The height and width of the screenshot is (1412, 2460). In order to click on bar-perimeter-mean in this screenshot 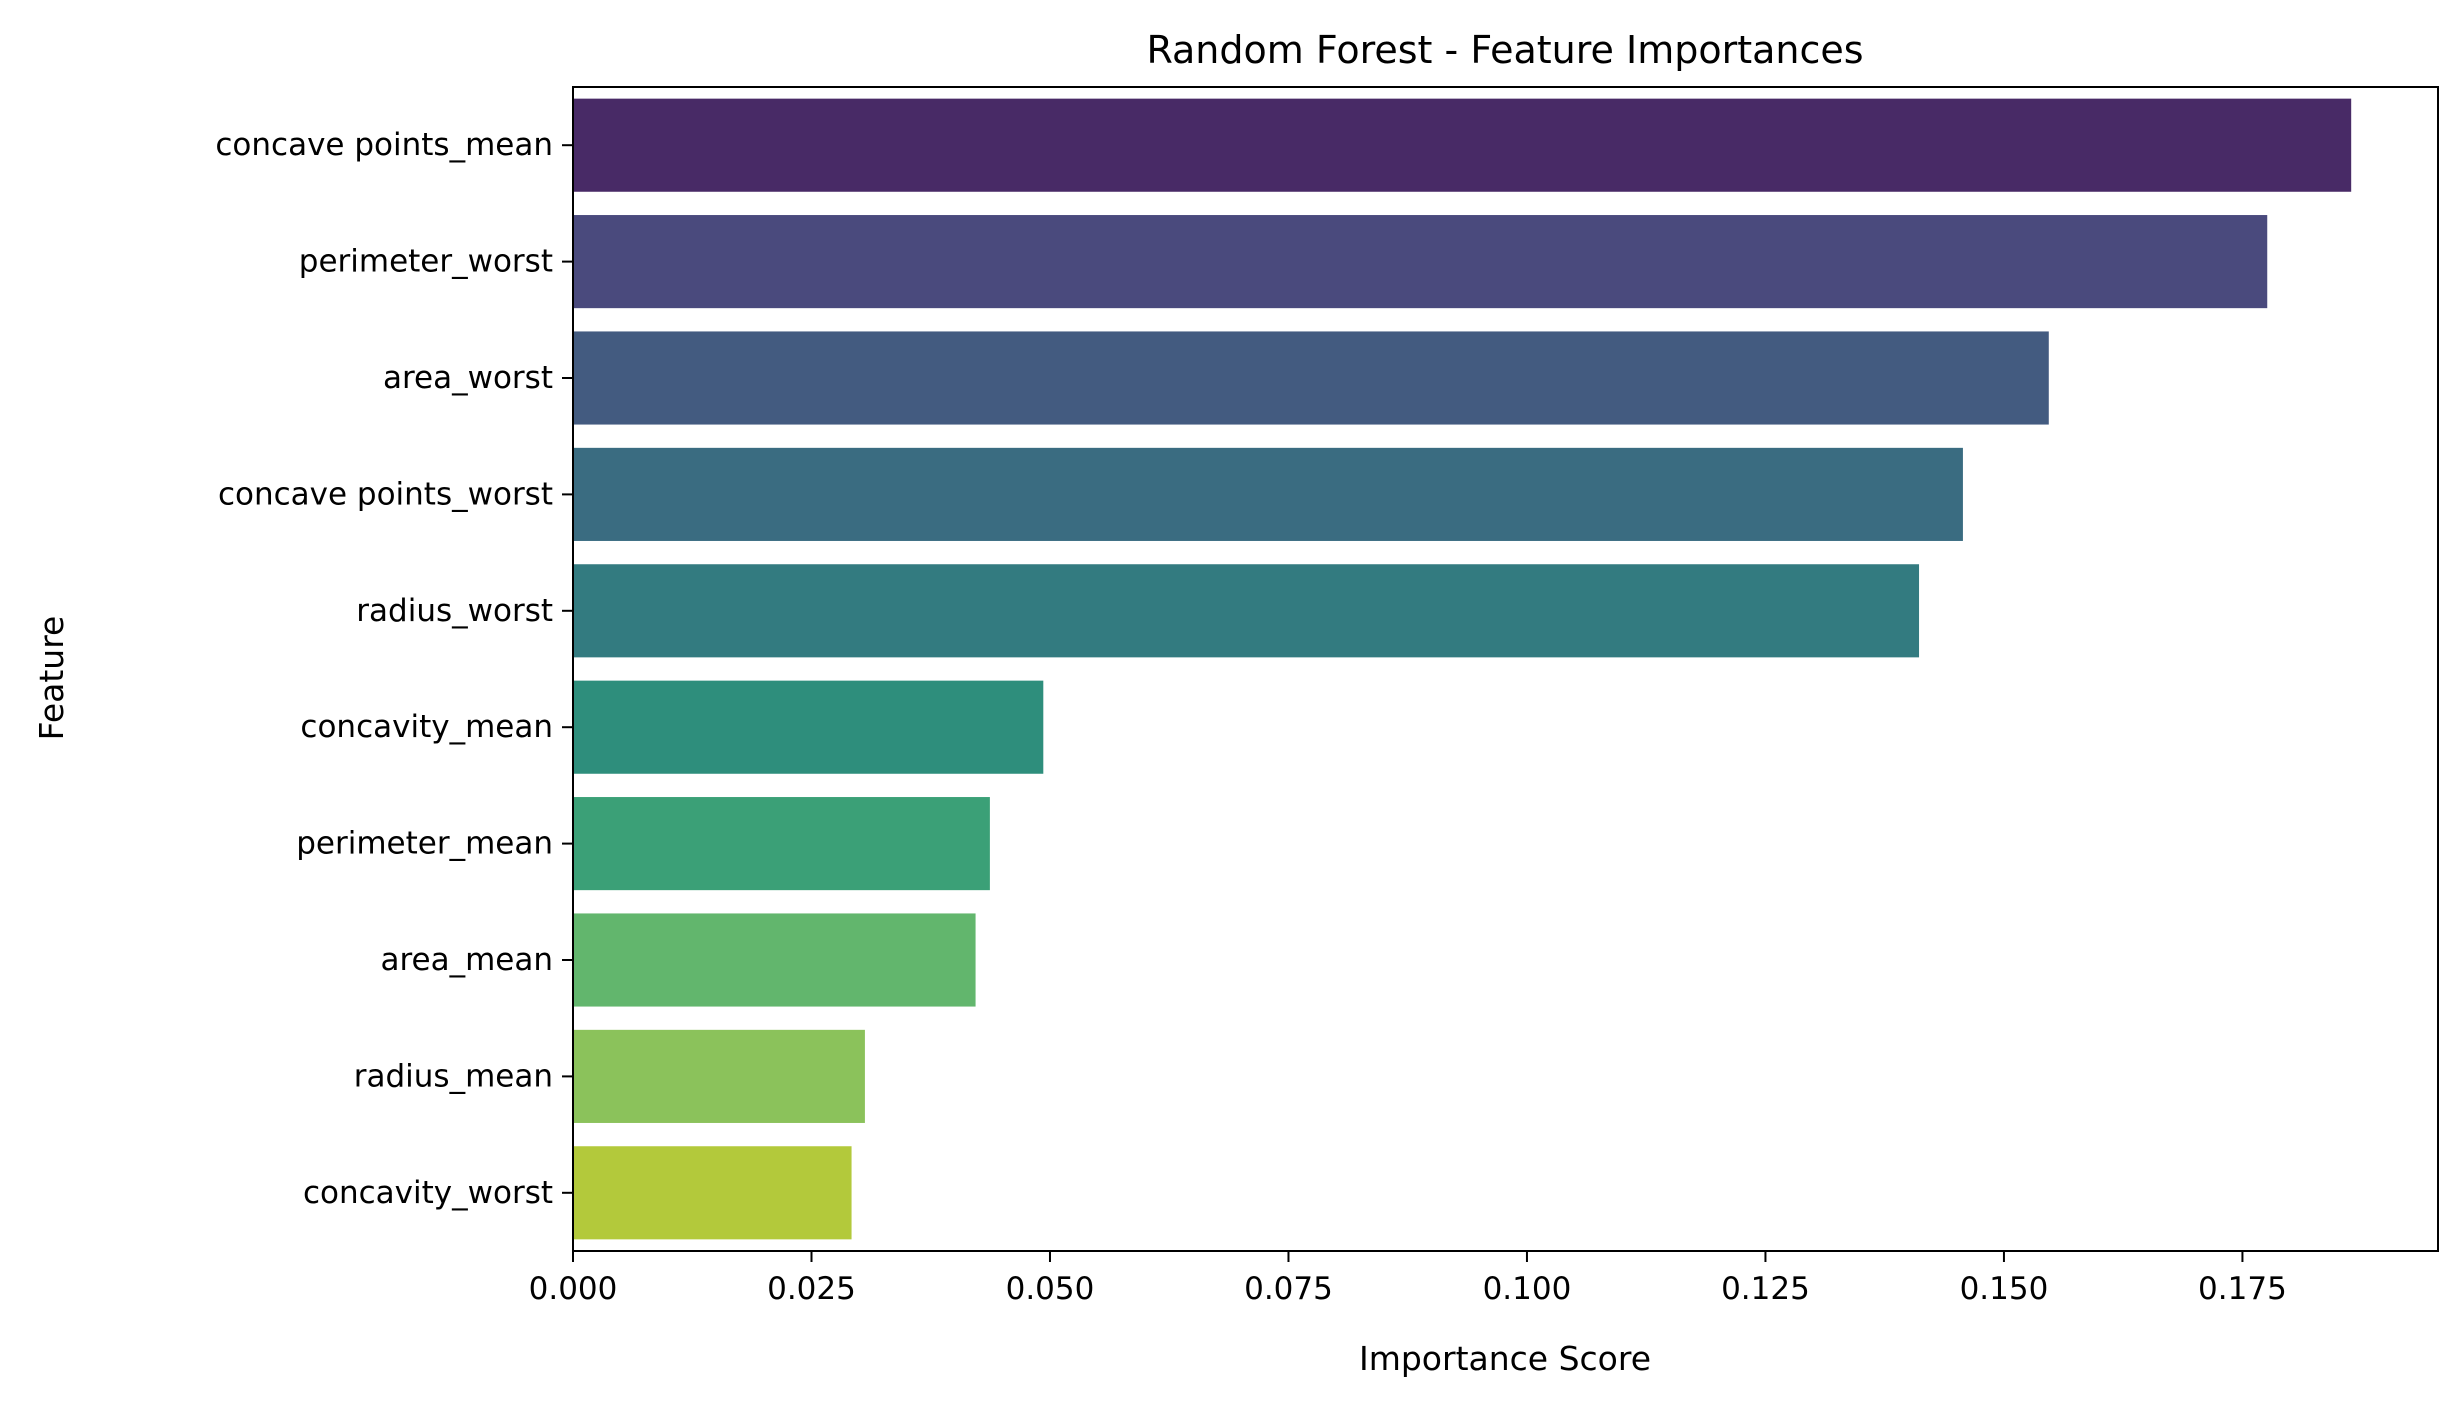, I will do `click(781, 844)`.